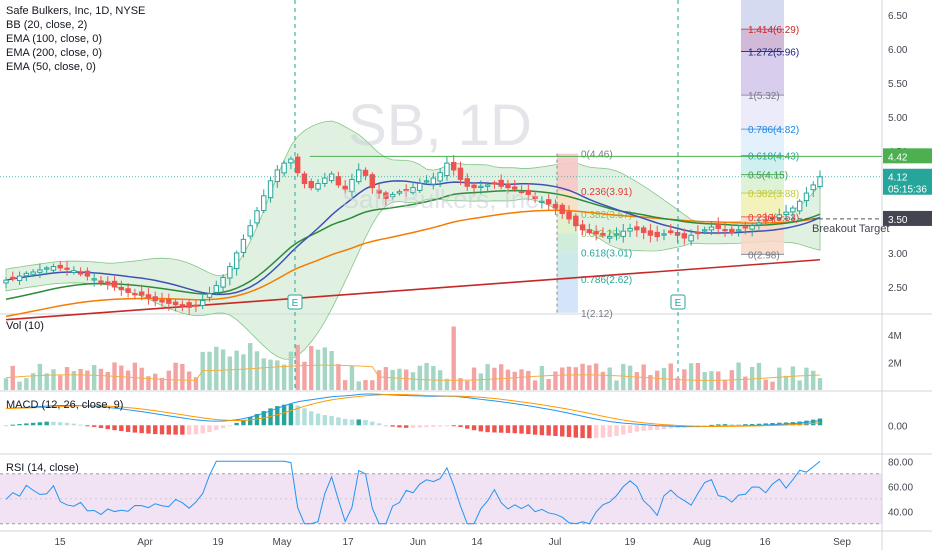 This screenshot has width=932, height=555. I want to click on fib-right-zone, so click(762, 205).